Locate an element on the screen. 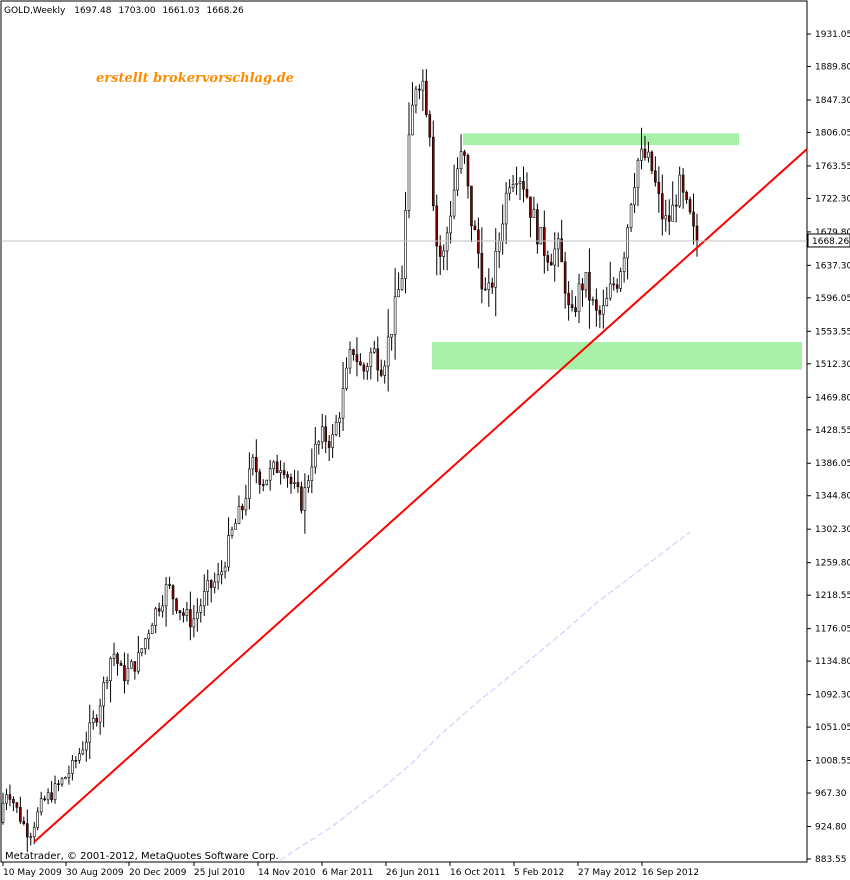  resistance-zone is located at coordinates (601, 139).